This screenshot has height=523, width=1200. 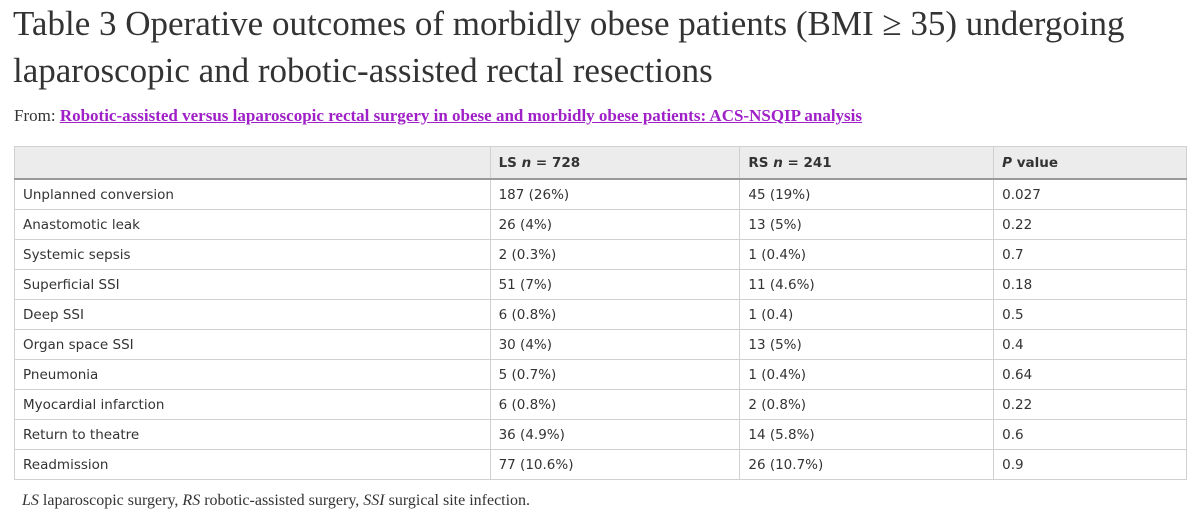 What do you see at coordinates (615, 374) in the screenshot?
I see `cell-ls: 5 (0.7%)` at bounding box center [615, 374].